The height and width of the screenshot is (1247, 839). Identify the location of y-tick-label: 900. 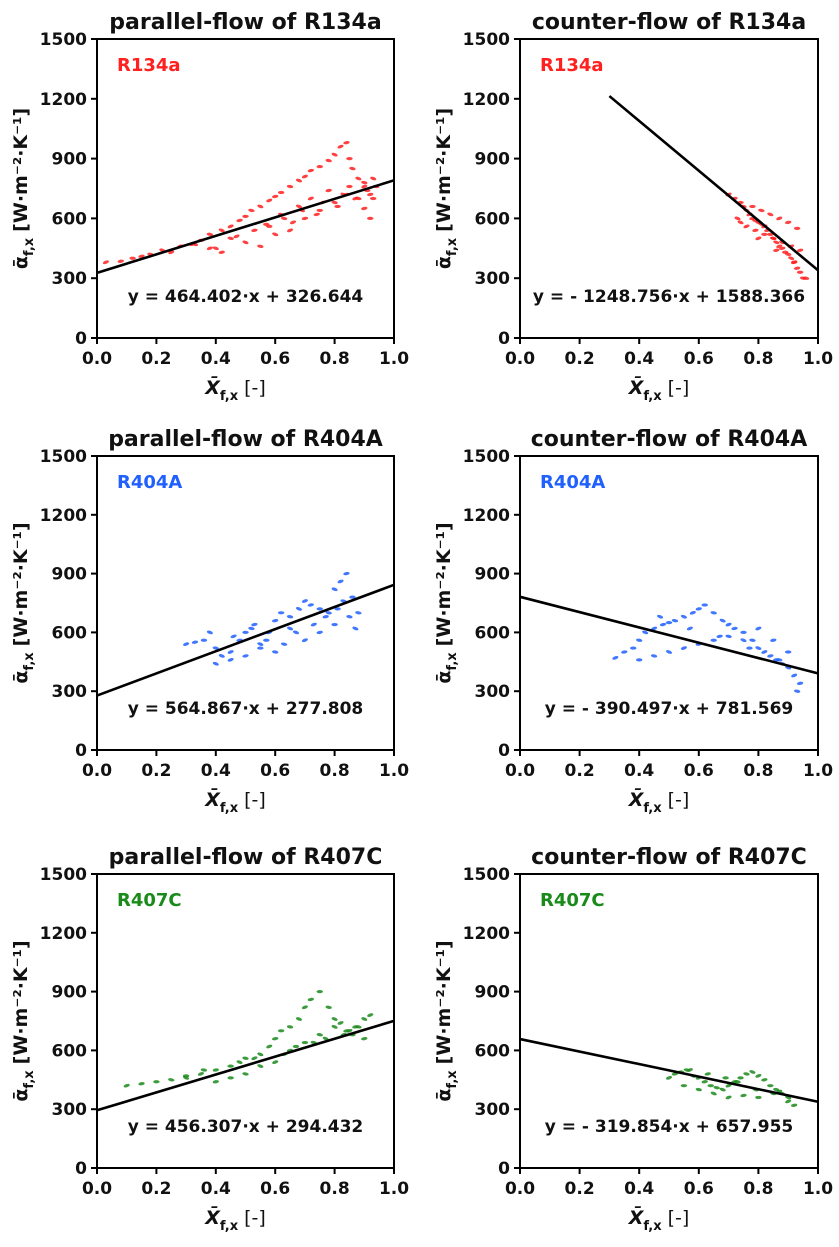
(493, 575).